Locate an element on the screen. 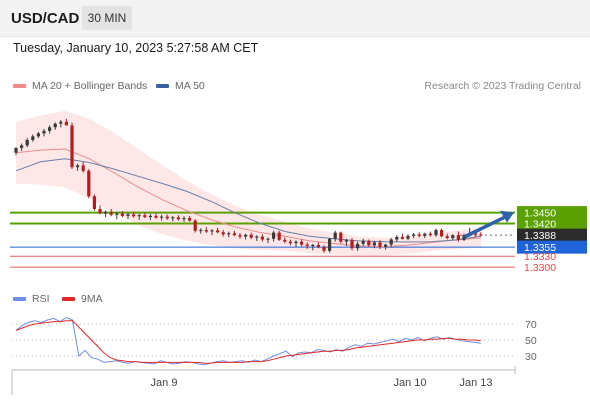 This screenshot has height=400, width=590. x-tick-label-jan-10: Jan 10 is located at coordinates (409, 383).